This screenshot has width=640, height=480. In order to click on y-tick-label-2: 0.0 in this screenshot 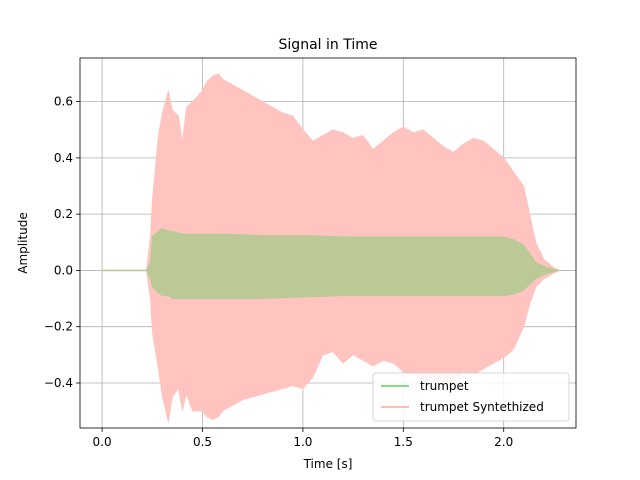, I will do `click(63, 270)`.